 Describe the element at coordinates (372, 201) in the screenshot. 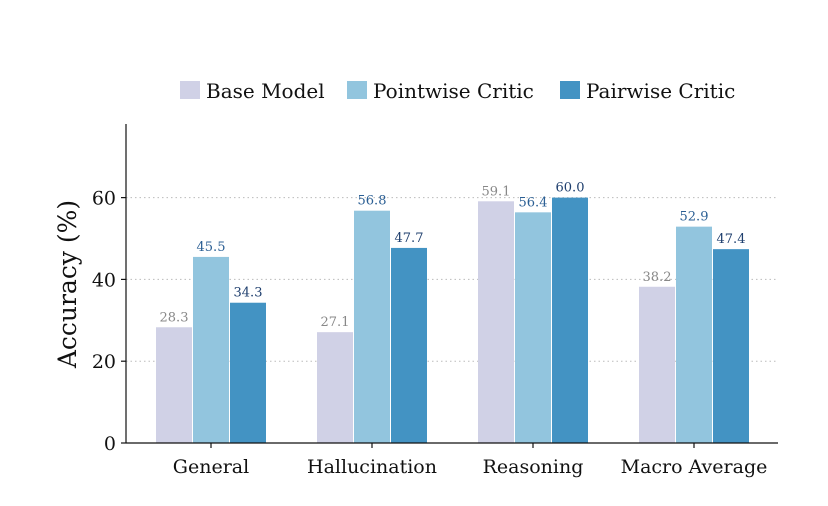

I see `data-label: 56.8` at that location.